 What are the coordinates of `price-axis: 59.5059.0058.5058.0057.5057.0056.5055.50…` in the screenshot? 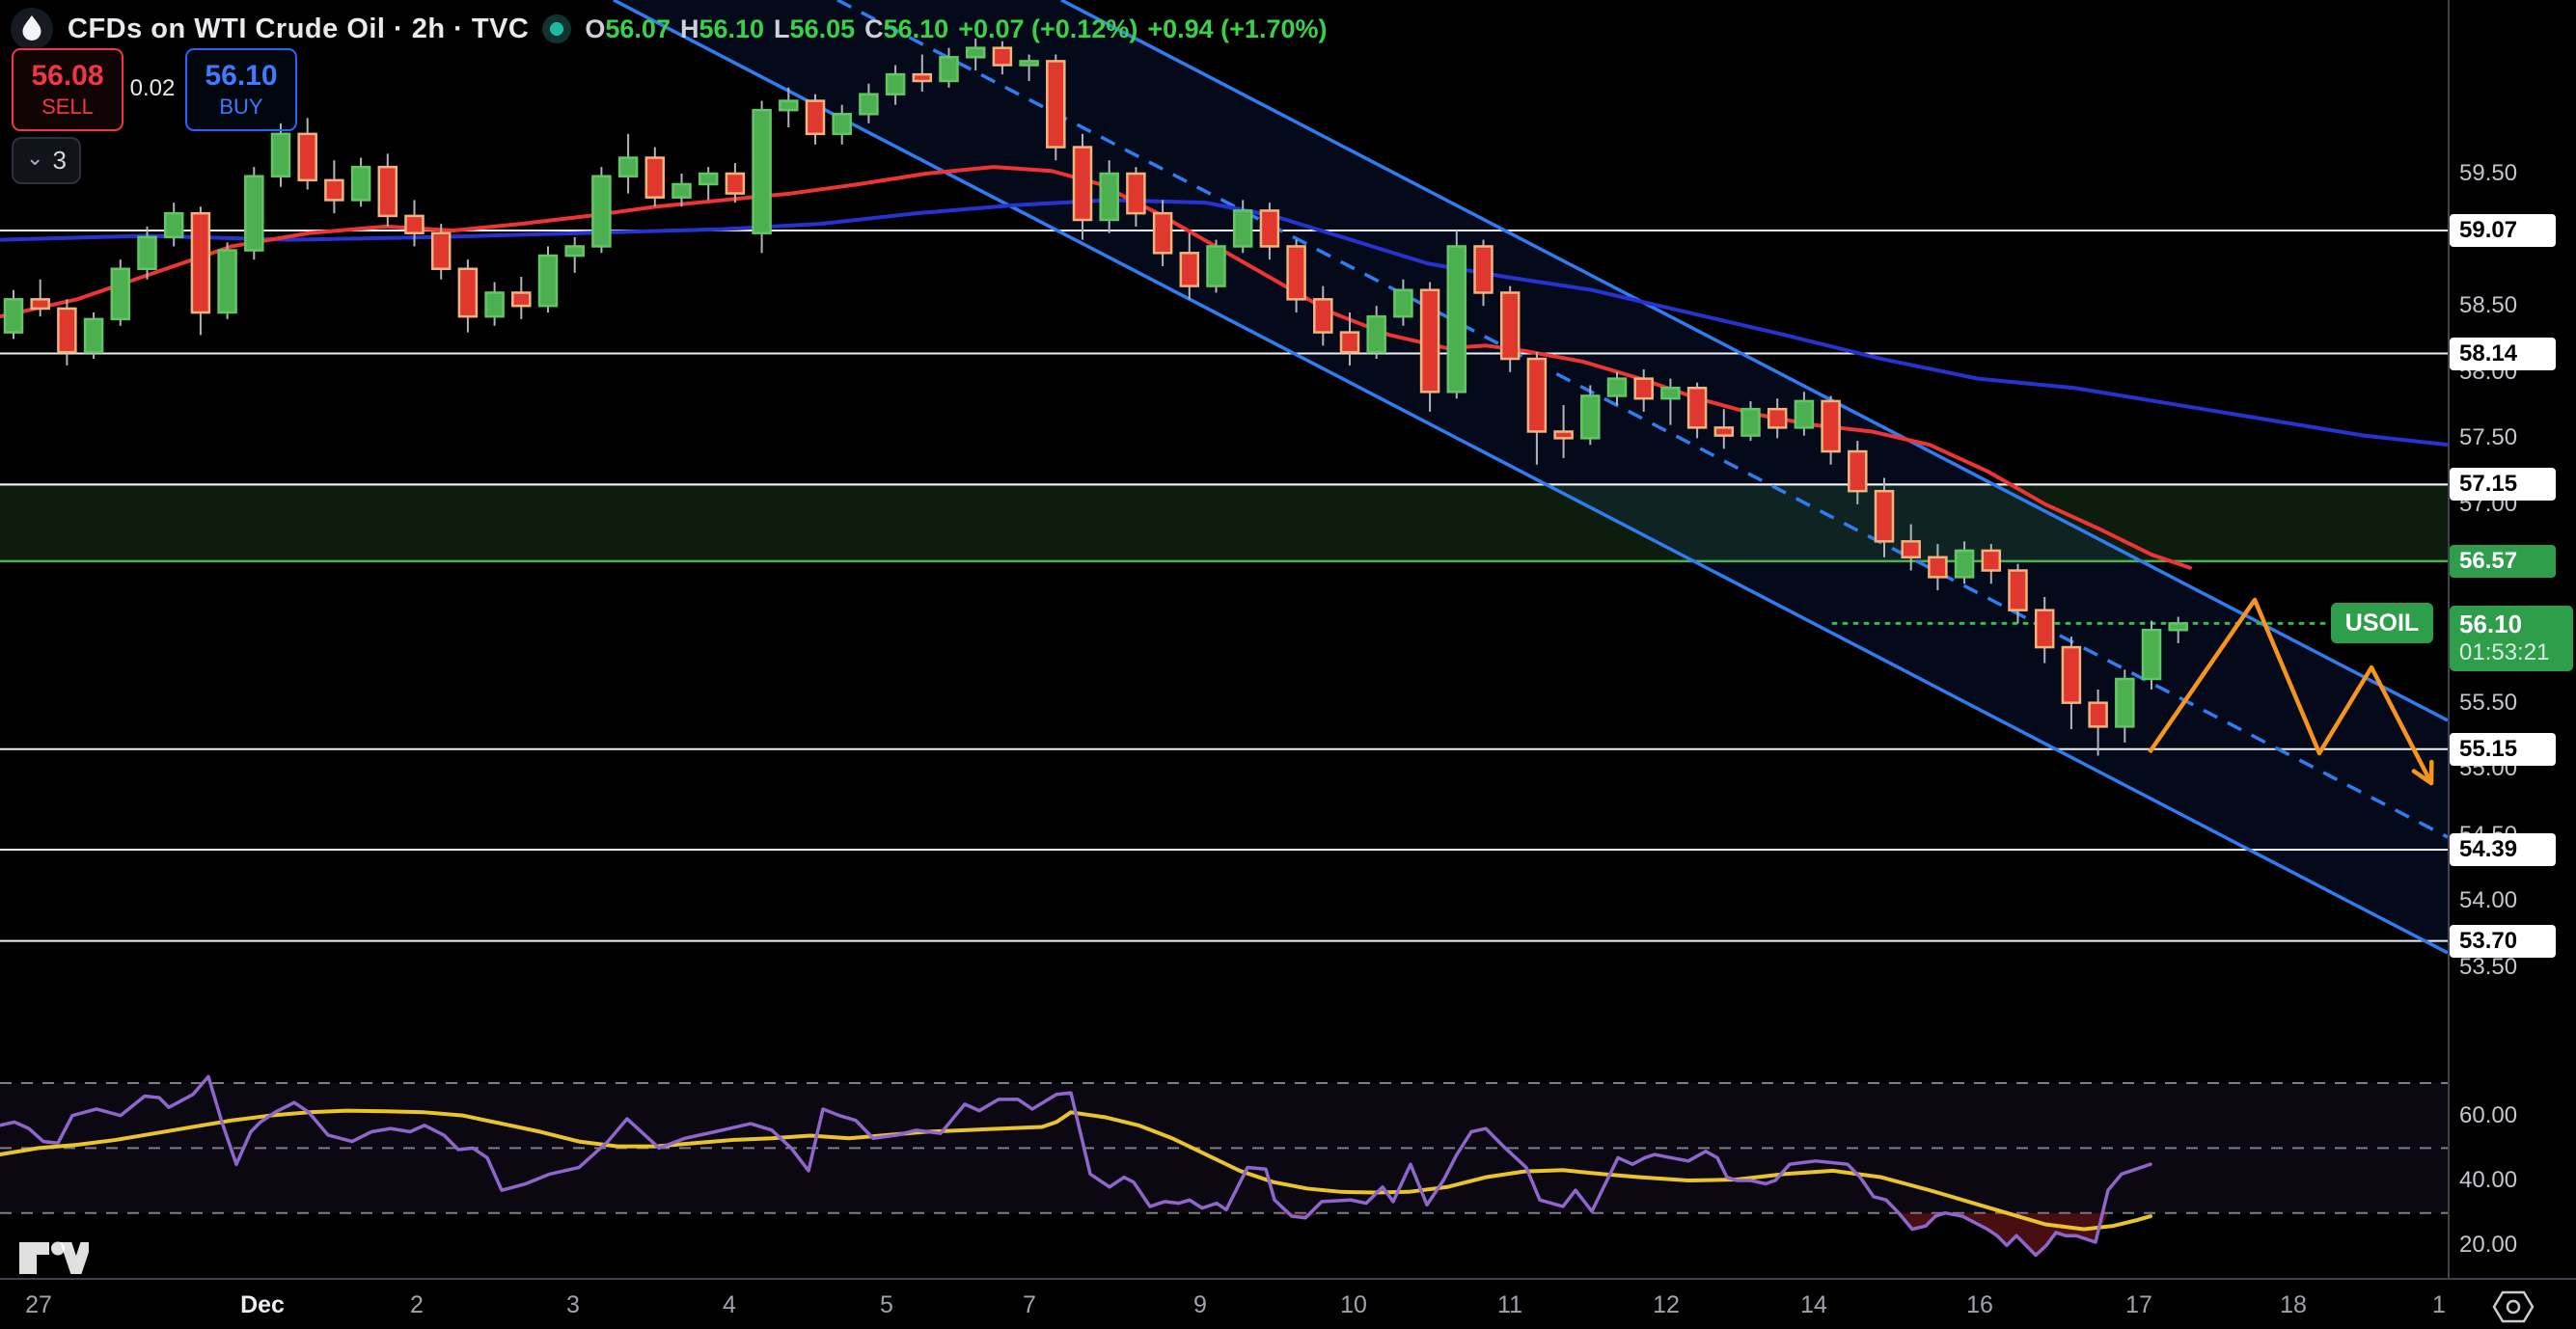 It's located at (2512, 639).